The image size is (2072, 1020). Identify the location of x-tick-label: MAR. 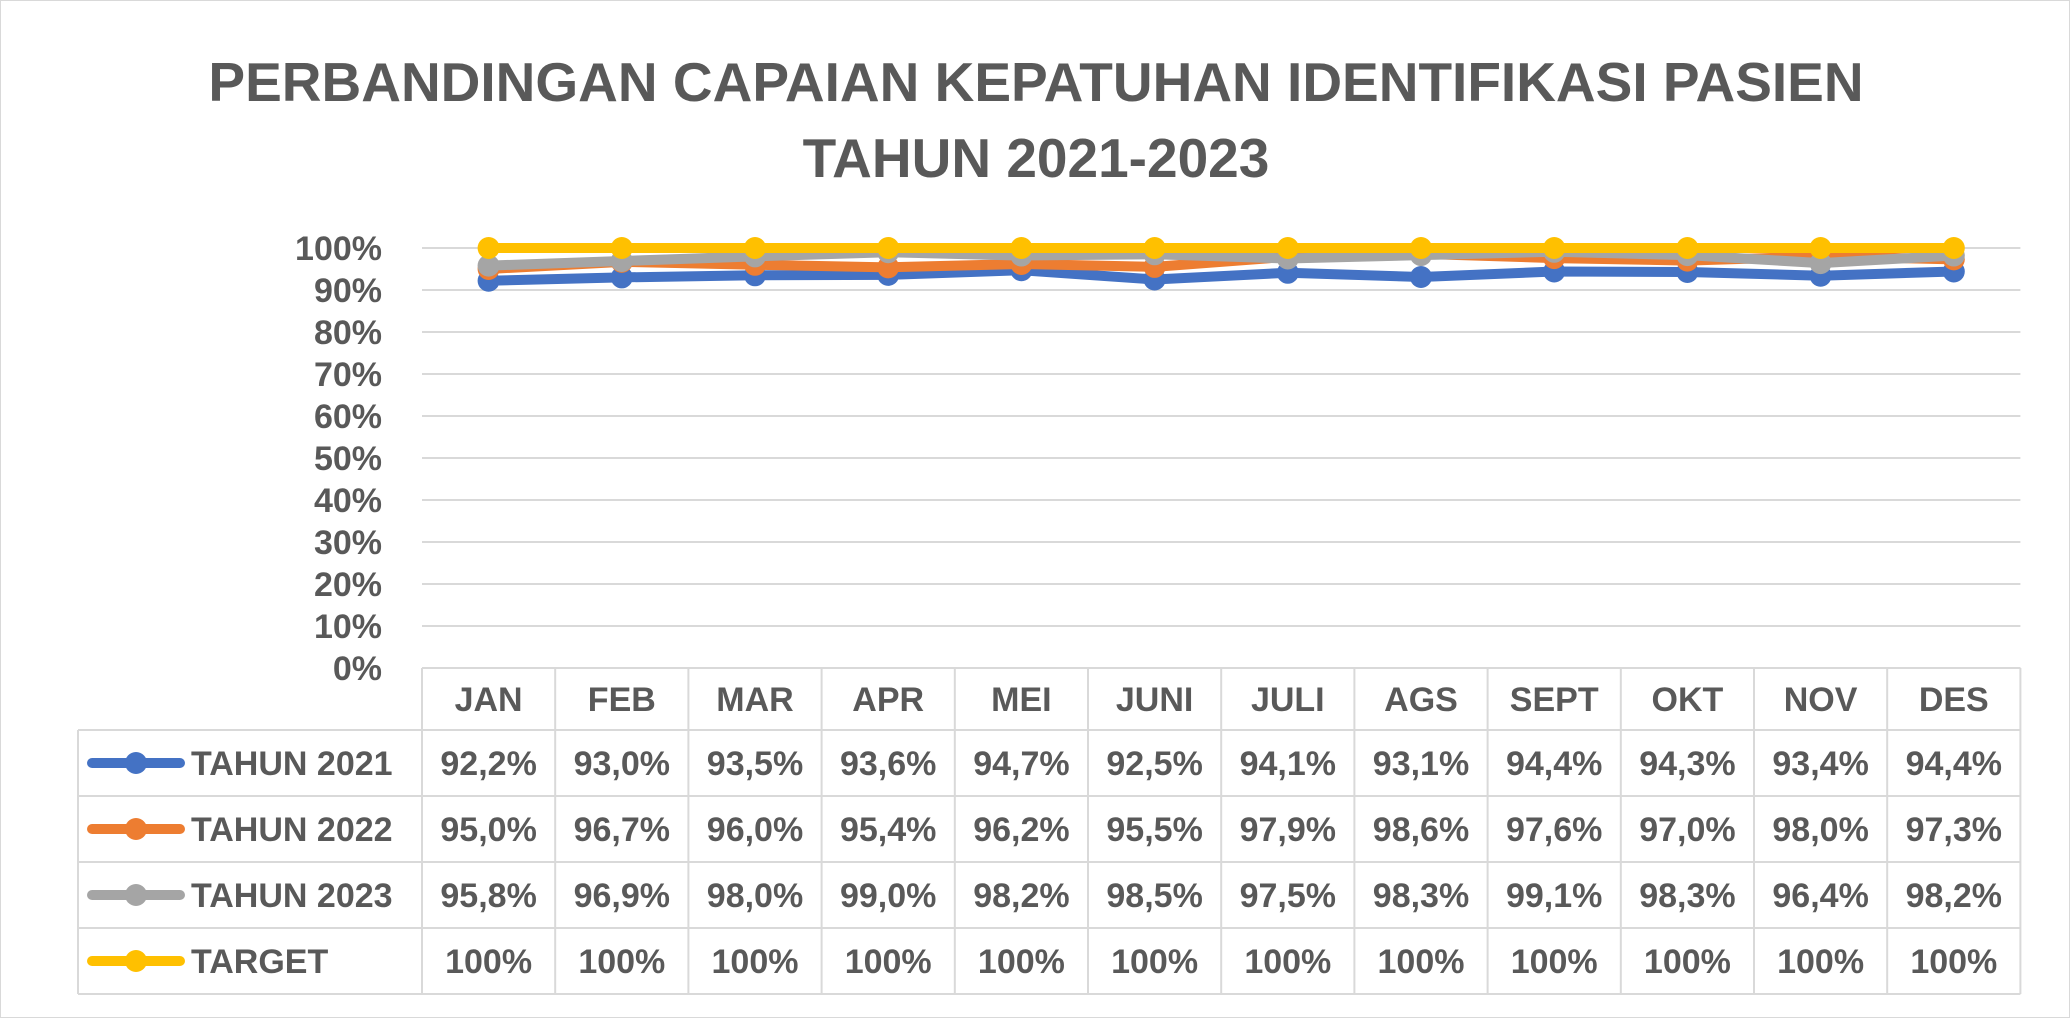
(754, 700).